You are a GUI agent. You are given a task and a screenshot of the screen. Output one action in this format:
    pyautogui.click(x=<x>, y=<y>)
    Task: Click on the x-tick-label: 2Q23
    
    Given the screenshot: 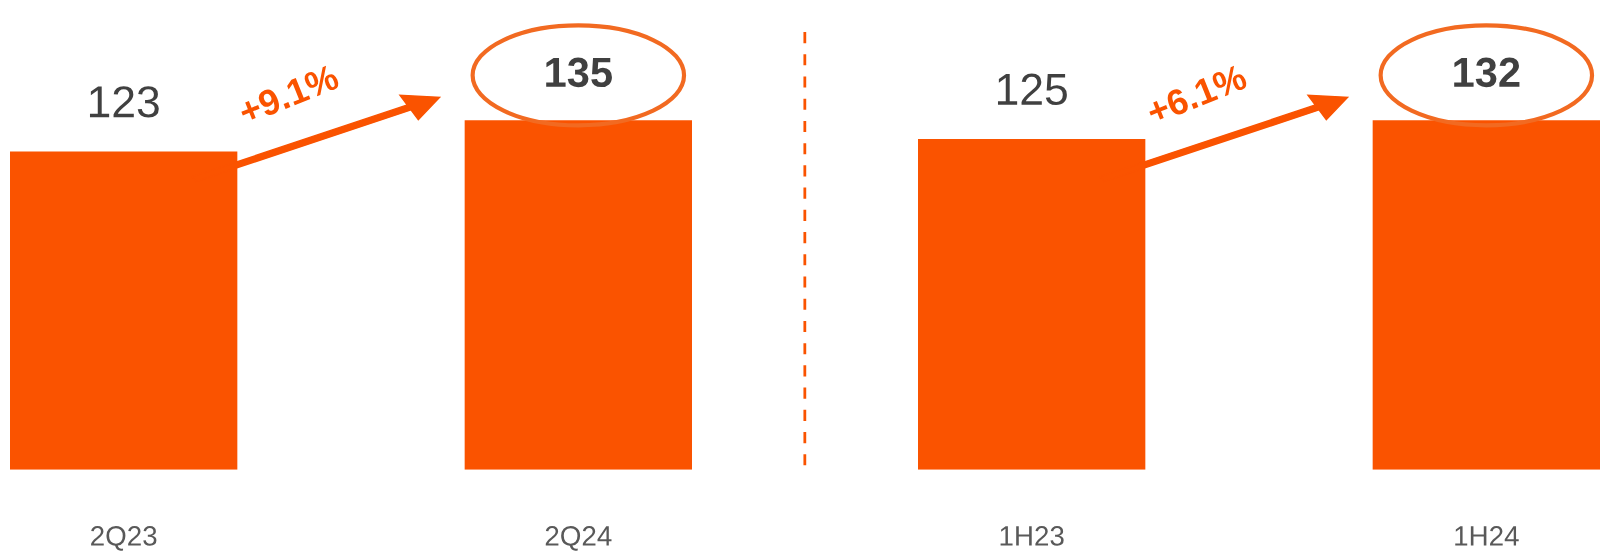 What is the action you would take?
    pyautogui.click(x=124, y=538)
    